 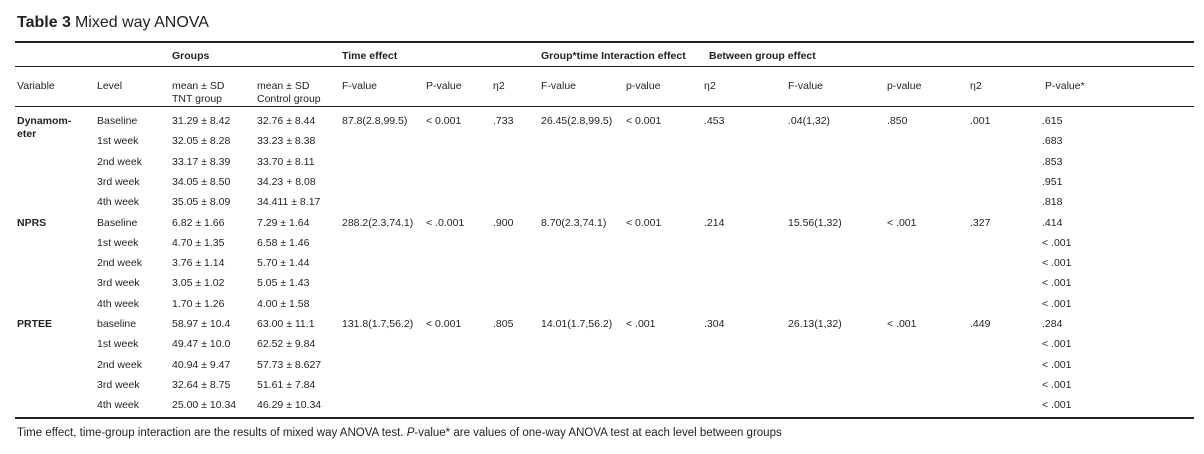 What do you see at coordinates (110, 86) in the screenshot?
I see `col-header-level: Level` at bounding box center [110, 86].